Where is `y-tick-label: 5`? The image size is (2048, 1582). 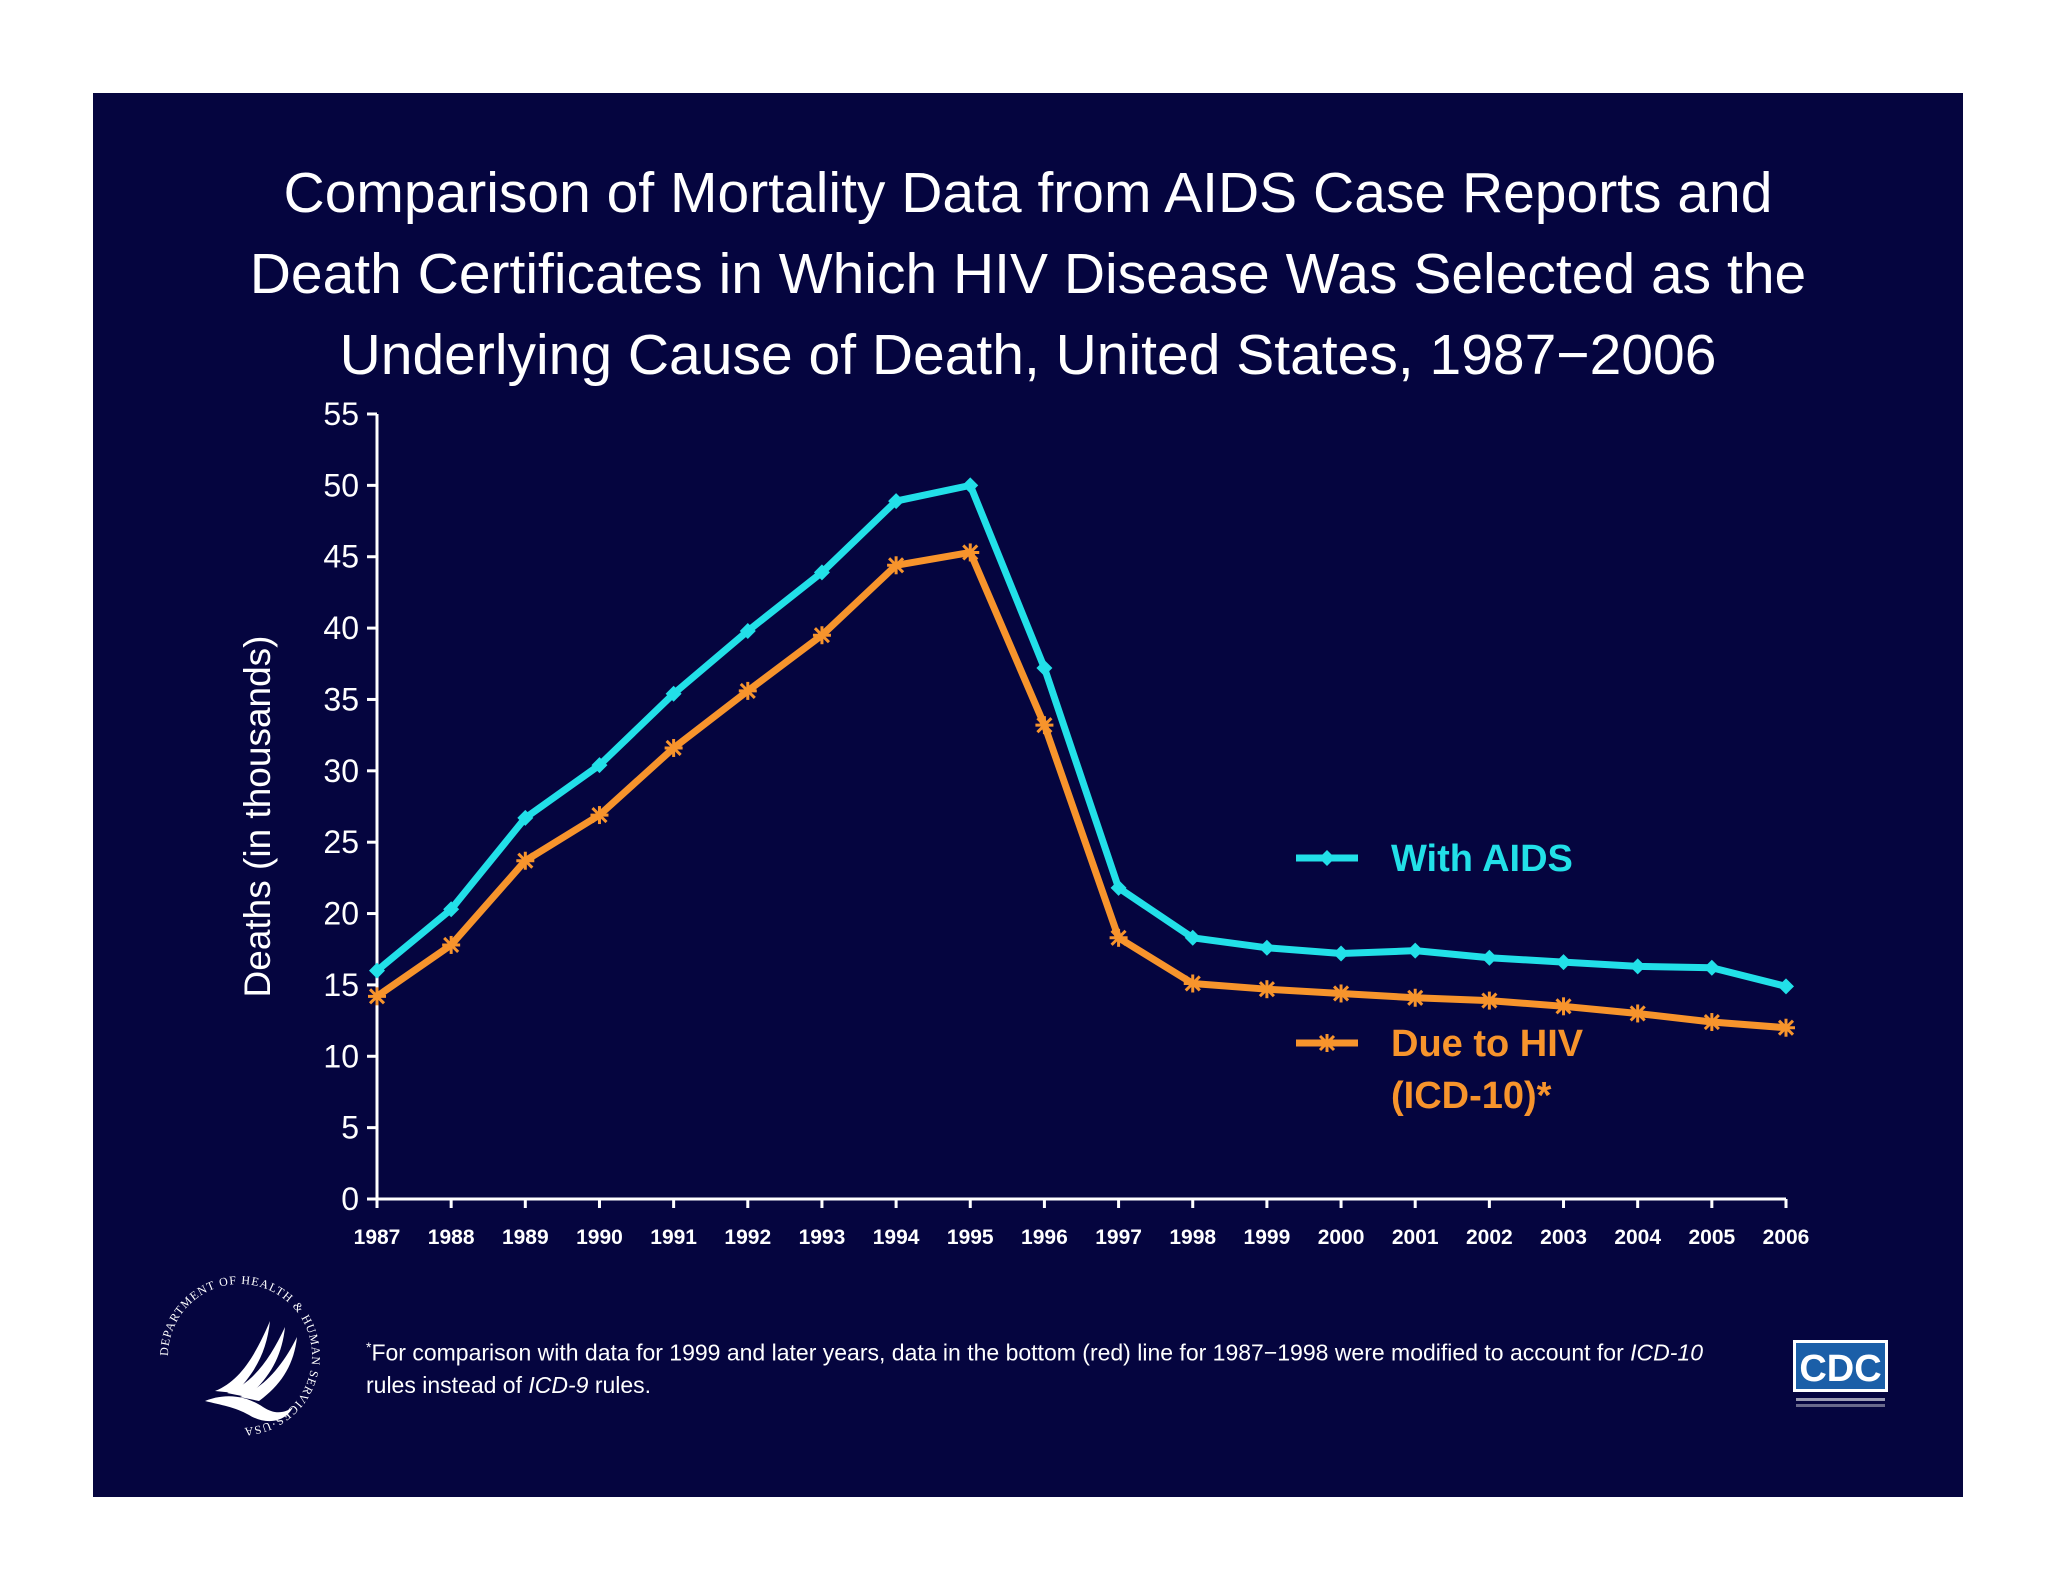
y-tick-label: 5 is located at coordinates (350, 1128).